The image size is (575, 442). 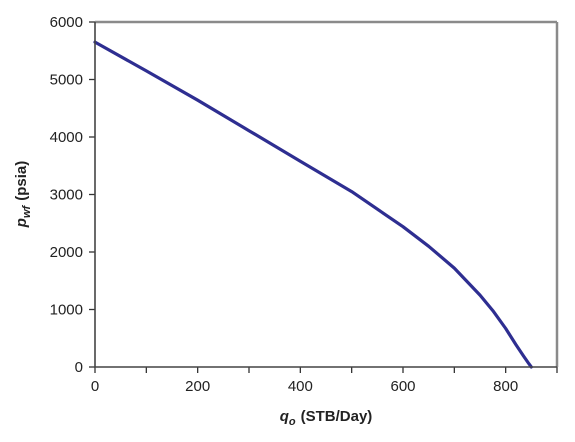 What do you see at coordinates (79, 367) in the screenshot?
I see `y-tick-label: 0` at bounding box center [79, 367].